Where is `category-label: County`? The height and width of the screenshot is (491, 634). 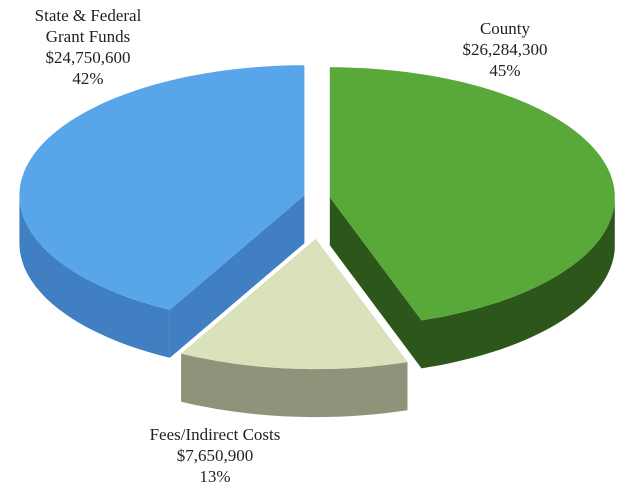 category-label: County is located at coordinates (505, 28).